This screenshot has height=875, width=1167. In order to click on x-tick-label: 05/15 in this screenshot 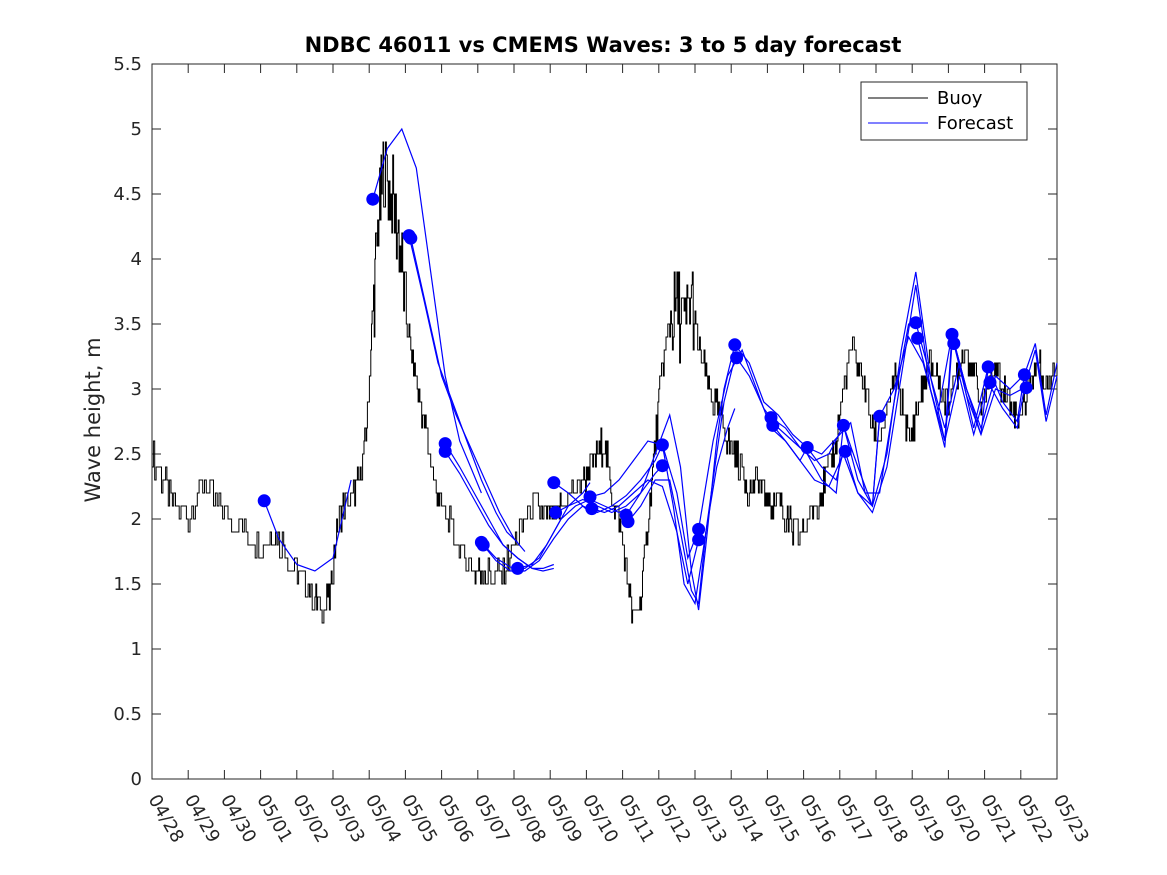, I will do `click(781, 818)`.